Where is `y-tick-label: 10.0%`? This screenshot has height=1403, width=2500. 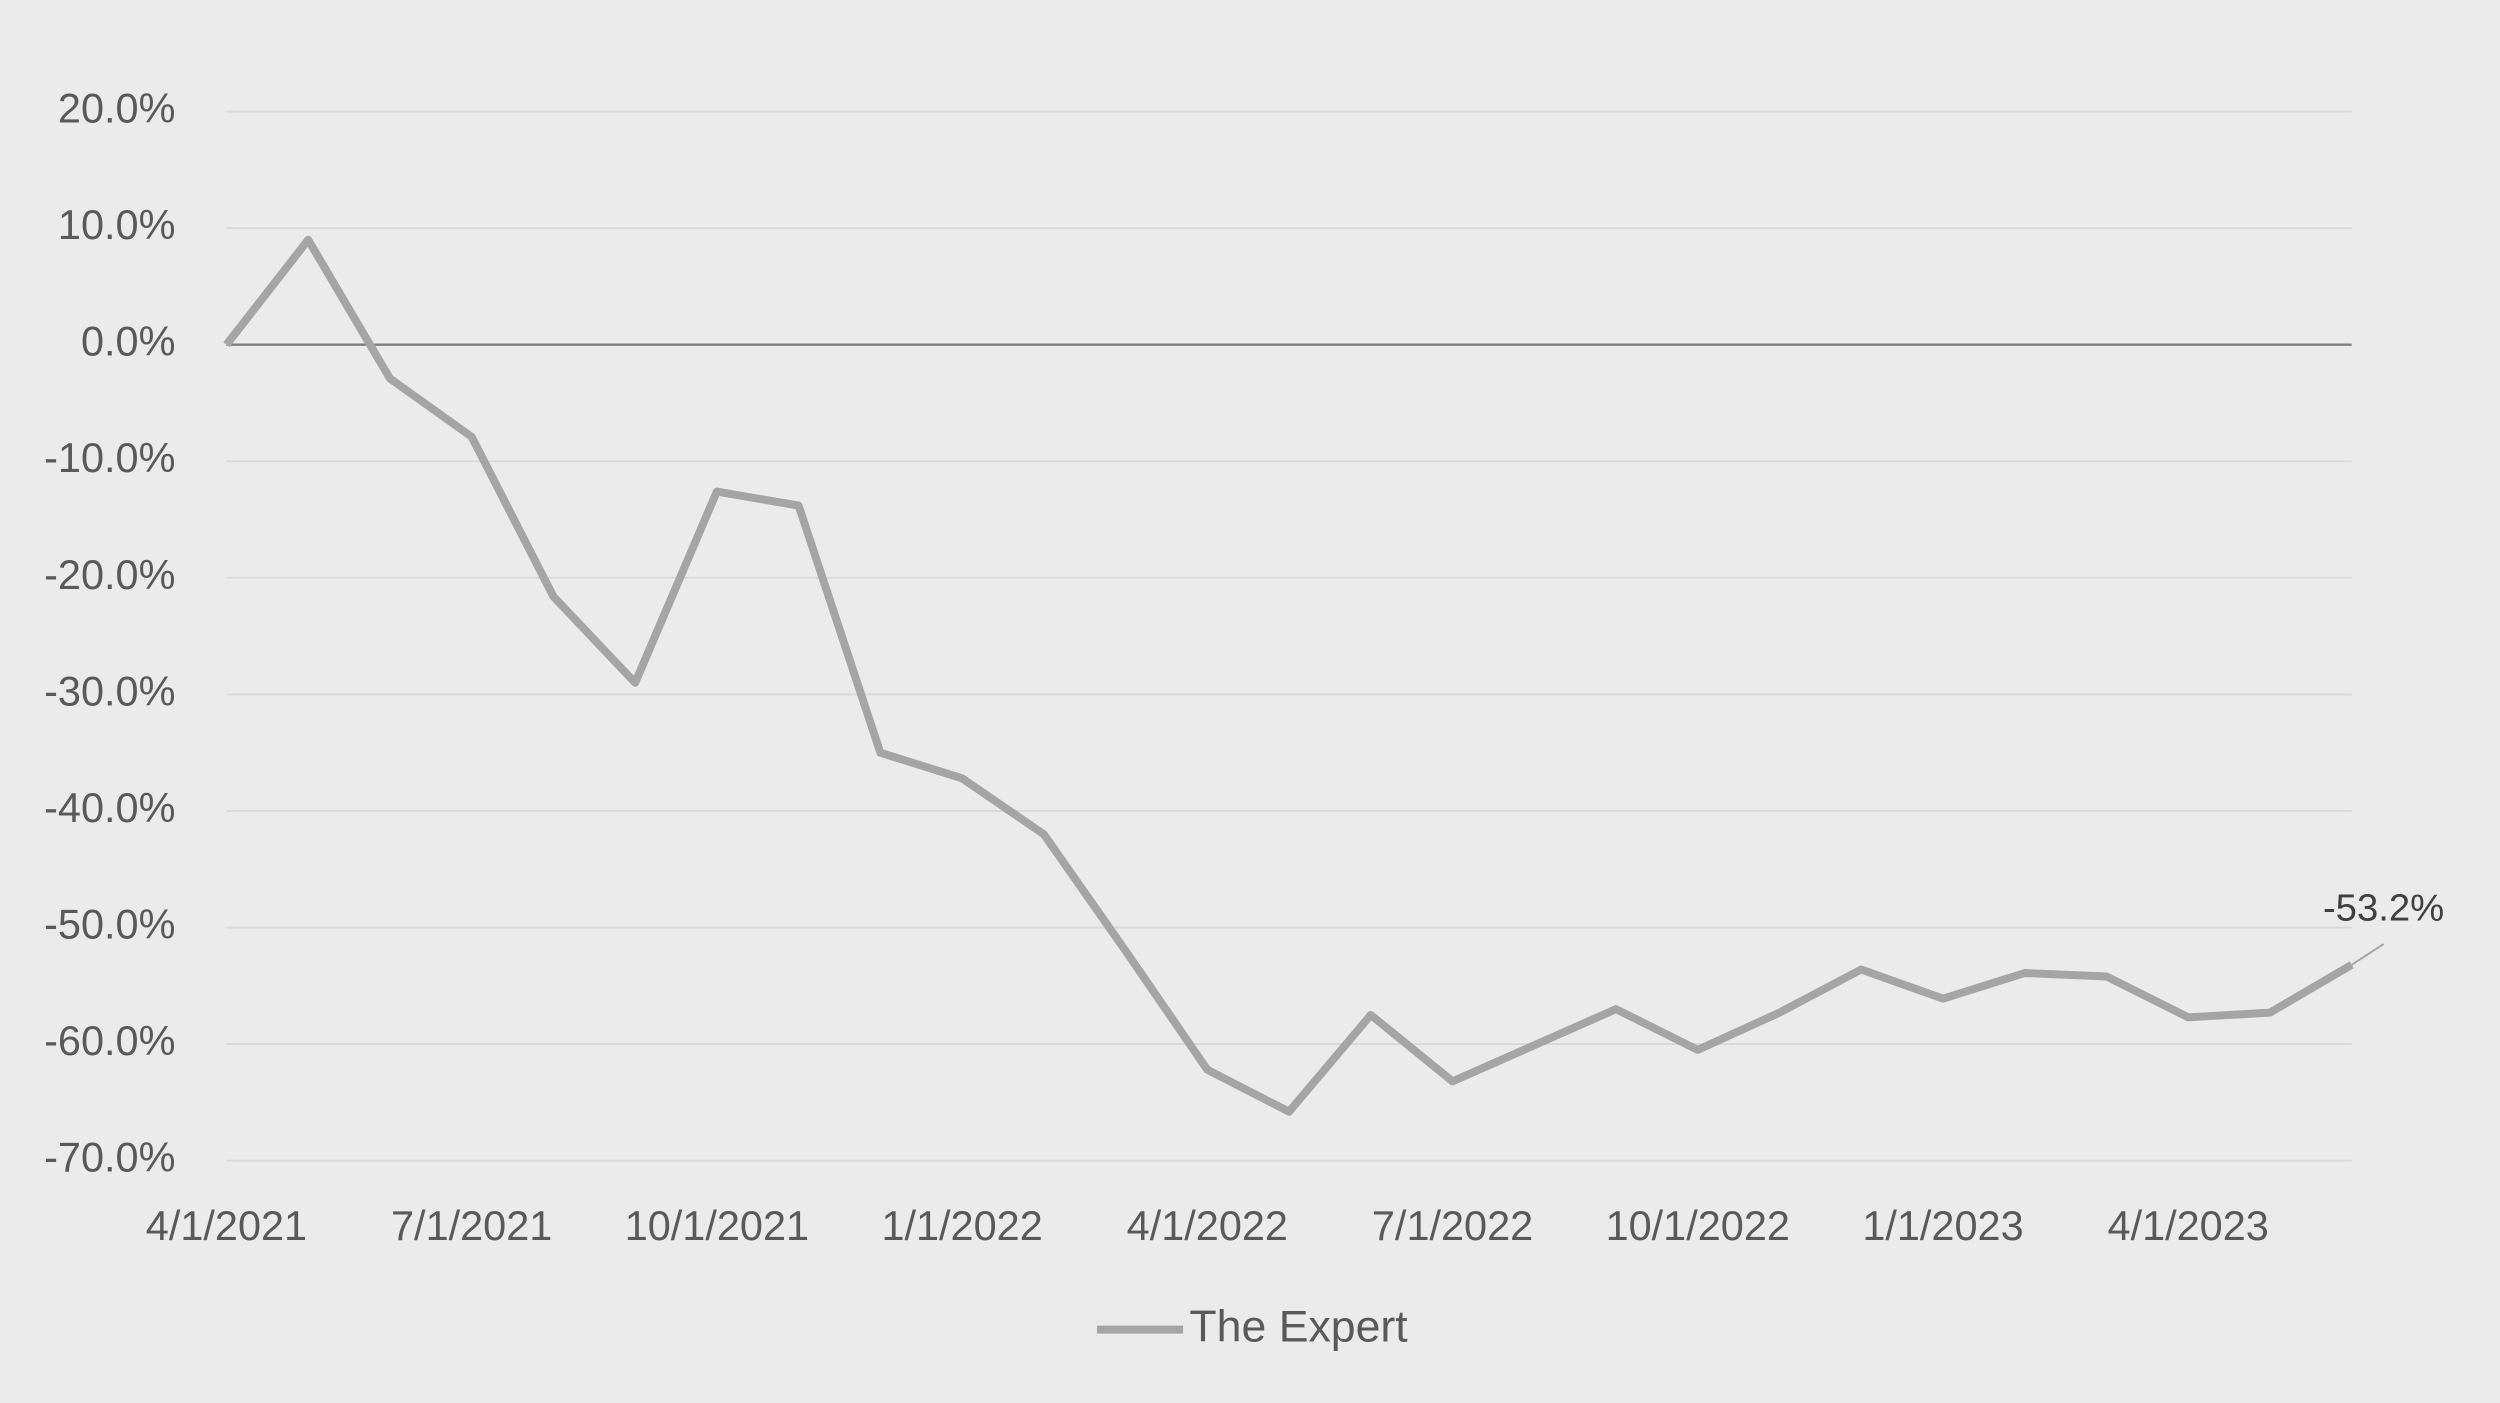 y-tick-label: 10.0% is located at coordinates (117, 224).